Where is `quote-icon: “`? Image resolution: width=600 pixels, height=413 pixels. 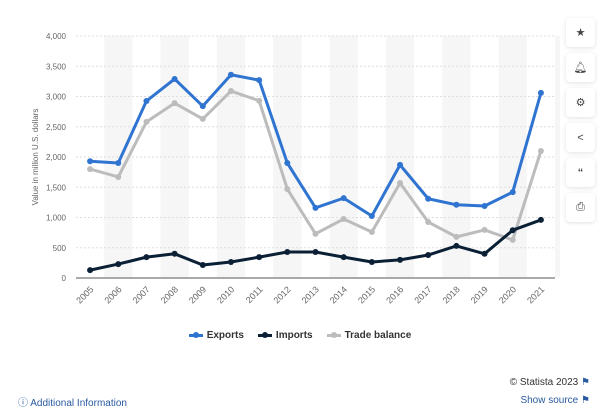
quote-icon: “ is located at coordinates (580, 172).